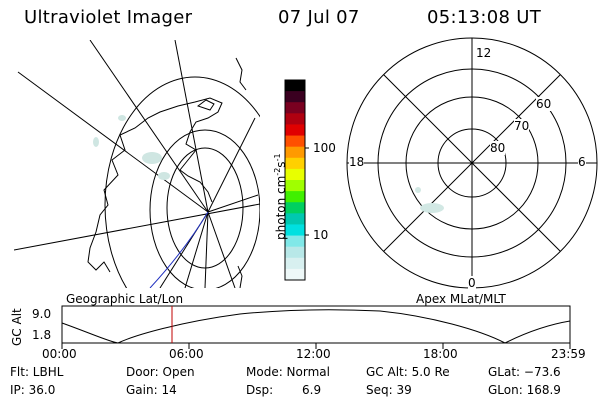 This screenshot has width=600, height=400. Describe the element at coordinates (472, 283) in the screenshot. I see `polar-label-0: 0` at that location.